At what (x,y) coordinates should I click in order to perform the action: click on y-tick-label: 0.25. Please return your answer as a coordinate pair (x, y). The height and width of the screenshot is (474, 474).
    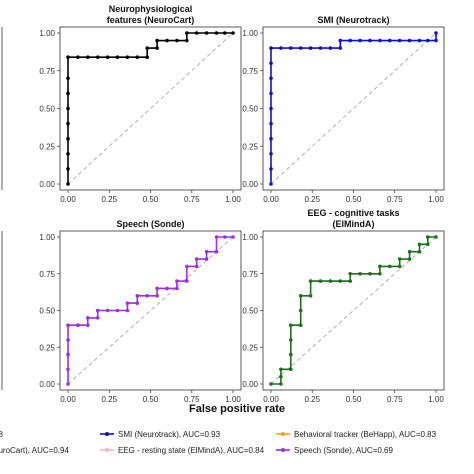
    Looking at the image, I should click on (250, 347).